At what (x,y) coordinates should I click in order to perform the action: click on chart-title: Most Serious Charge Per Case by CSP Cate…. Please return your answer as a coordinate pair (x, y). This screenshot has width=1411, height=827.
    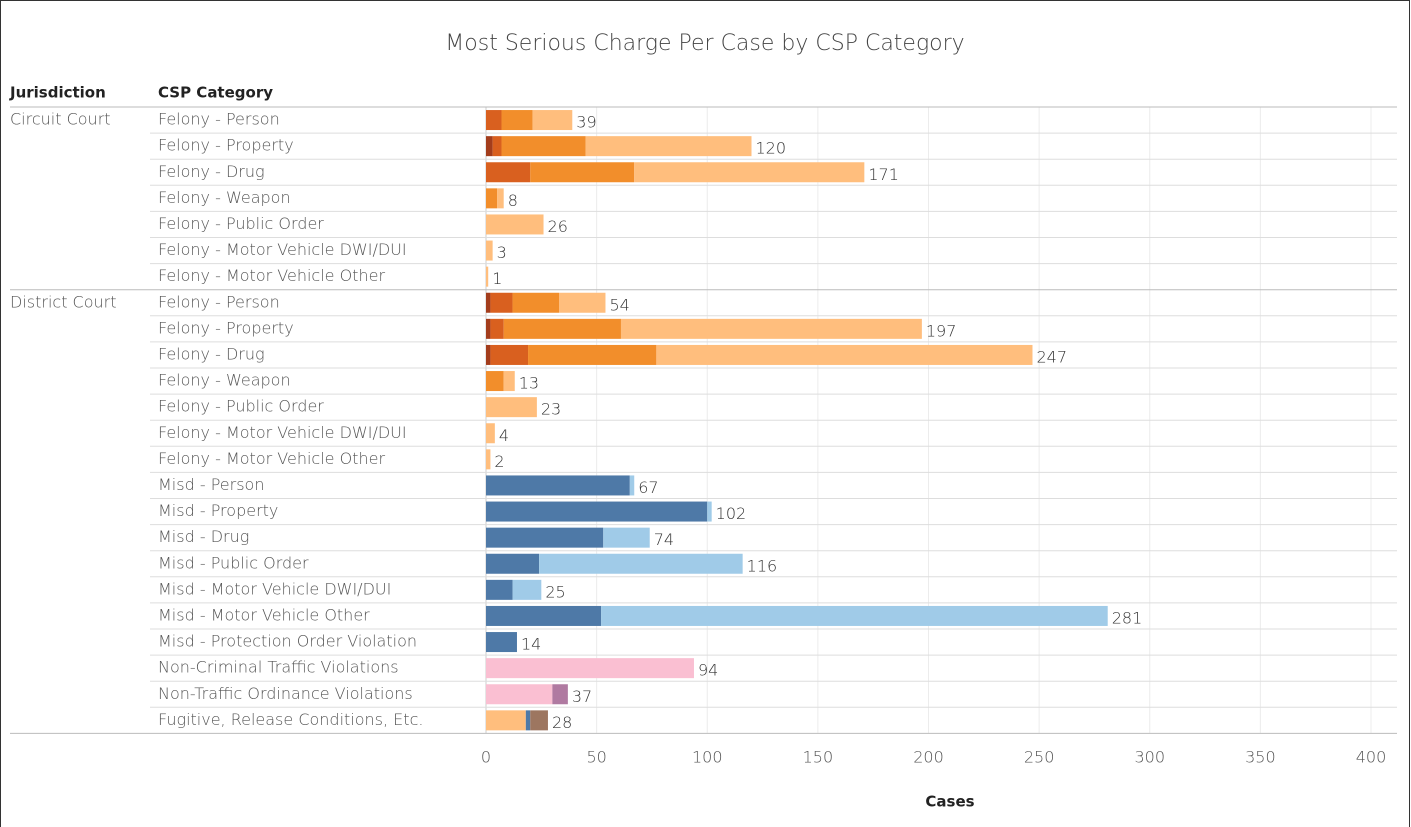
    Looking at the image, I should click on (704, 43).